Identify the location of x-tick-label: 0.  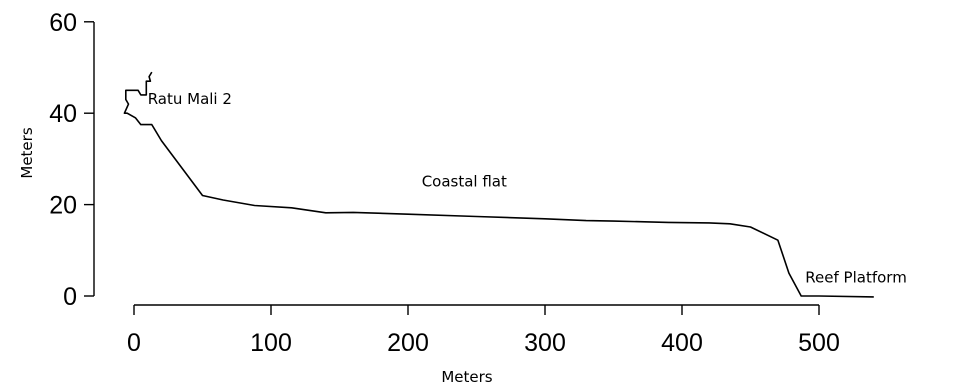
(134, 343).